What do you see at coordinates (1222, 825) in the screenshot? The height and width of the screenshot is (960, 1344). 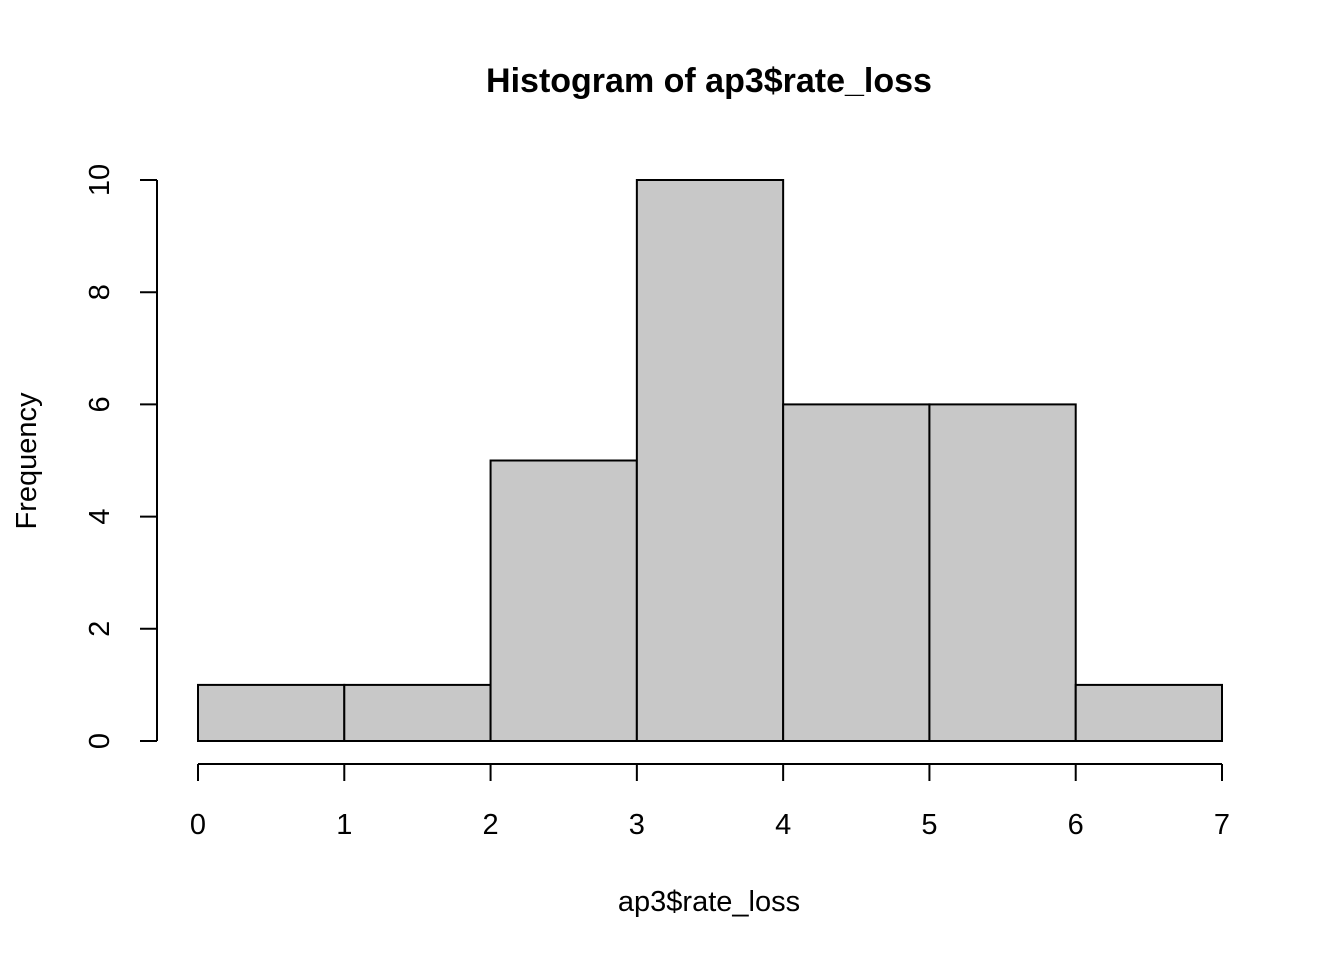 I see `x-tick-label: 7` at bounding box center [1222, 825].